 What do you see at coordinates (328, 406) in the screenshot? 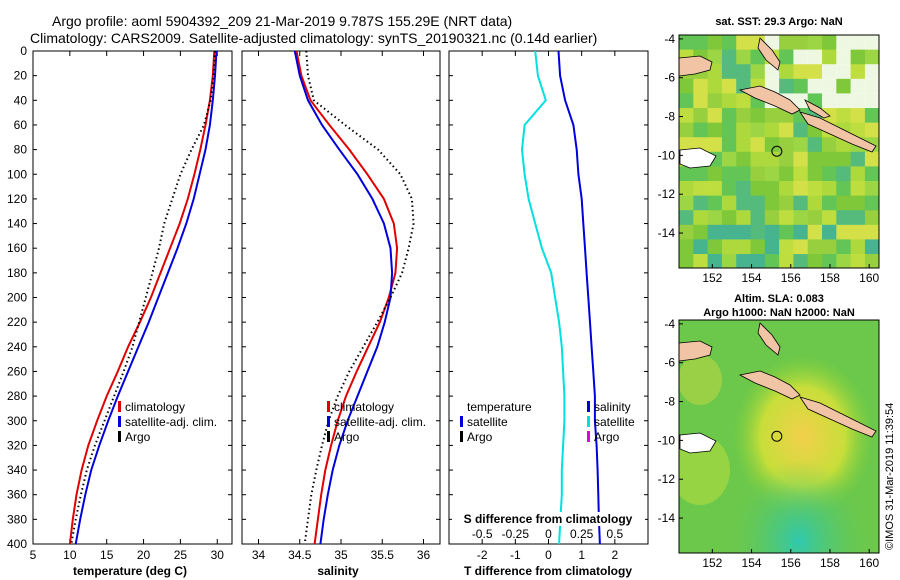
I see `legend-swatch-climatology` at bounding box center [328, 406].